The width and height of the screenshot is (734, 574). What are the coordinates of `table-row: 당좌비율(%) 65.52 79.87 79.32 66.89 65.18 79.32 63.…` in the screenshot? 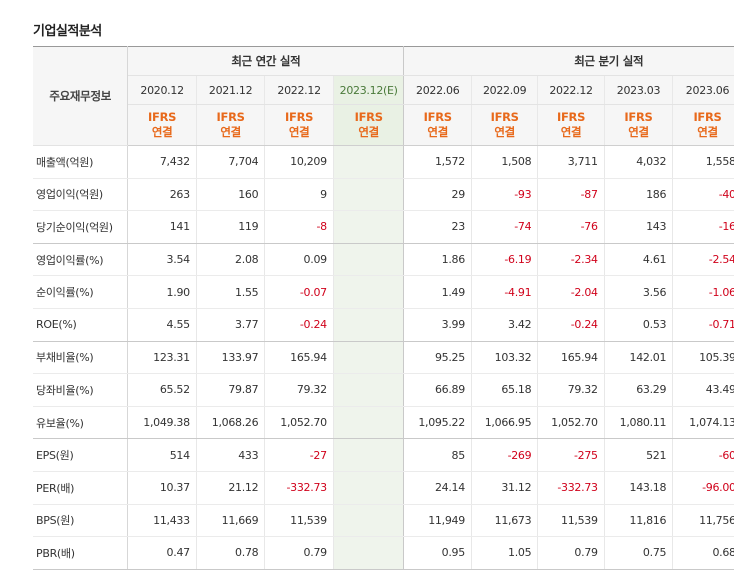 It's located at (383, 390).